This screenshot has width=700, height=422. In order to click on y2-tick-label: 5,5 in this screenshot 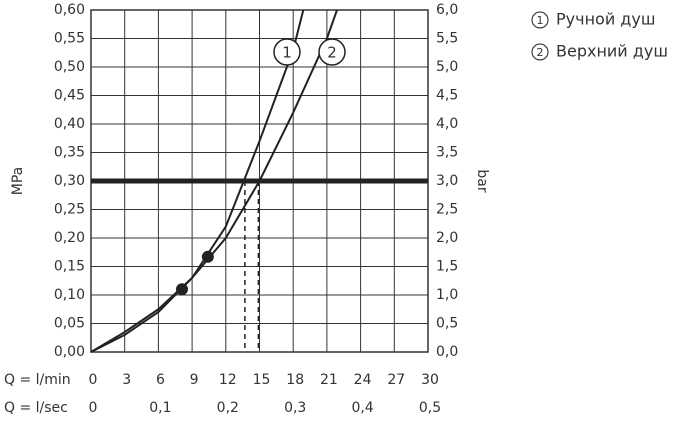, I will do `click(447, 39)`.